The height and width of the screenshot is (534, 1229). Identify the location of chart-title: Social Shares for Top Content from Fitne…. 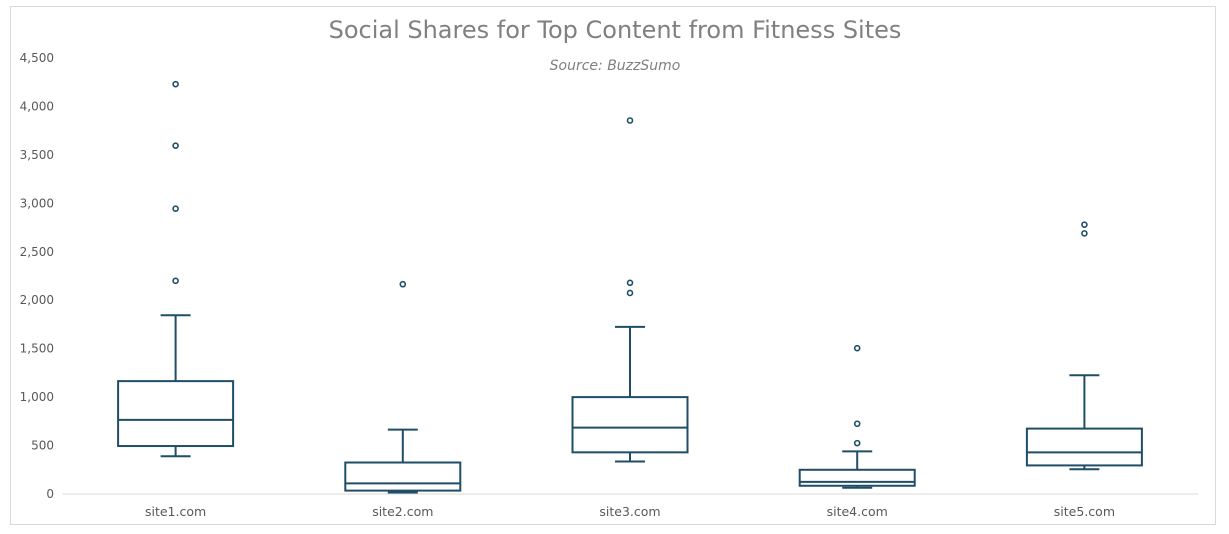
(615, 30).